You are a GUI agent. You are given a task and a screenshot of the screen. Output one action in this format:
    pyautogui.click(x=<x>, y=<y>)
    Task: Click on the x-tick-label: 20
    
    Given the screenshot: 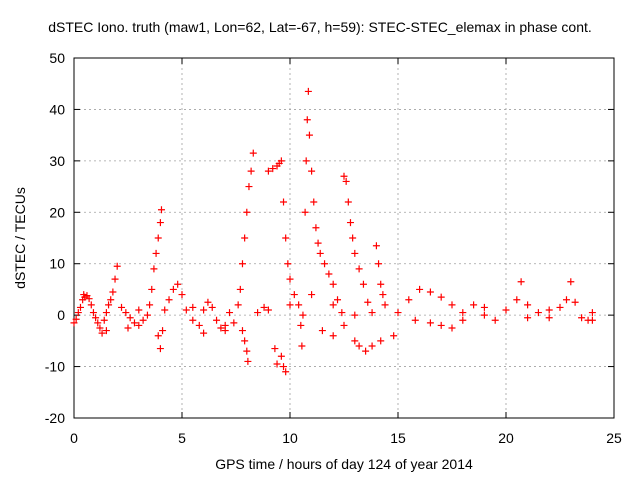 What is the action you would take?
    pyautogui.click(x=506, y=438)
    